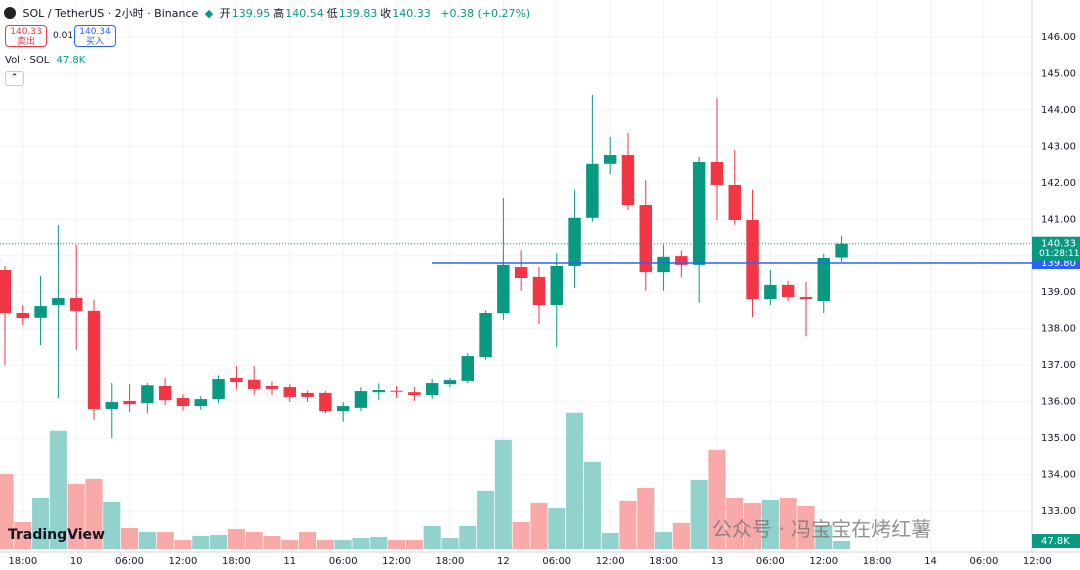 This screenshot has height=570, width=1080. I want to click on y-tick-label: 141.00, so click(1058, 219).